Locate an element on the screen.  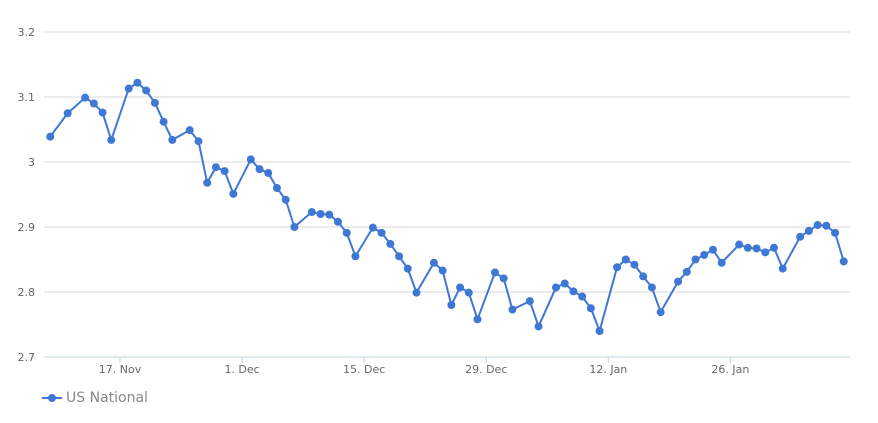
x-tick-label: 15. Dec is located at coordinates (364, 369).